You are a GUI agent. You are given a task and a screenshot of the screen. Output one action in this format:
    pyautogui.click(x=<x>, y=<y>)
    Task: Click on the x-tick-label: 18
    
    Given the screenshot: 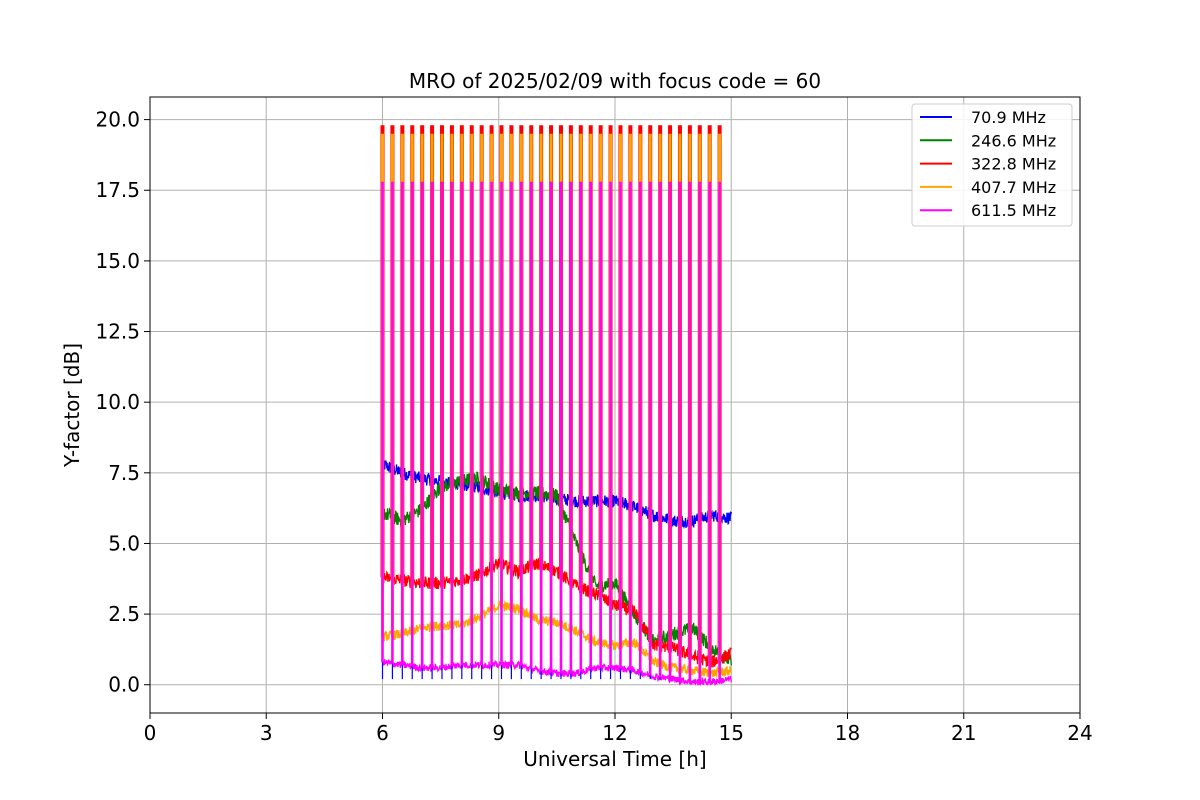 What is the action you would take?
    pyautogui.click(x=847, y=733)
    